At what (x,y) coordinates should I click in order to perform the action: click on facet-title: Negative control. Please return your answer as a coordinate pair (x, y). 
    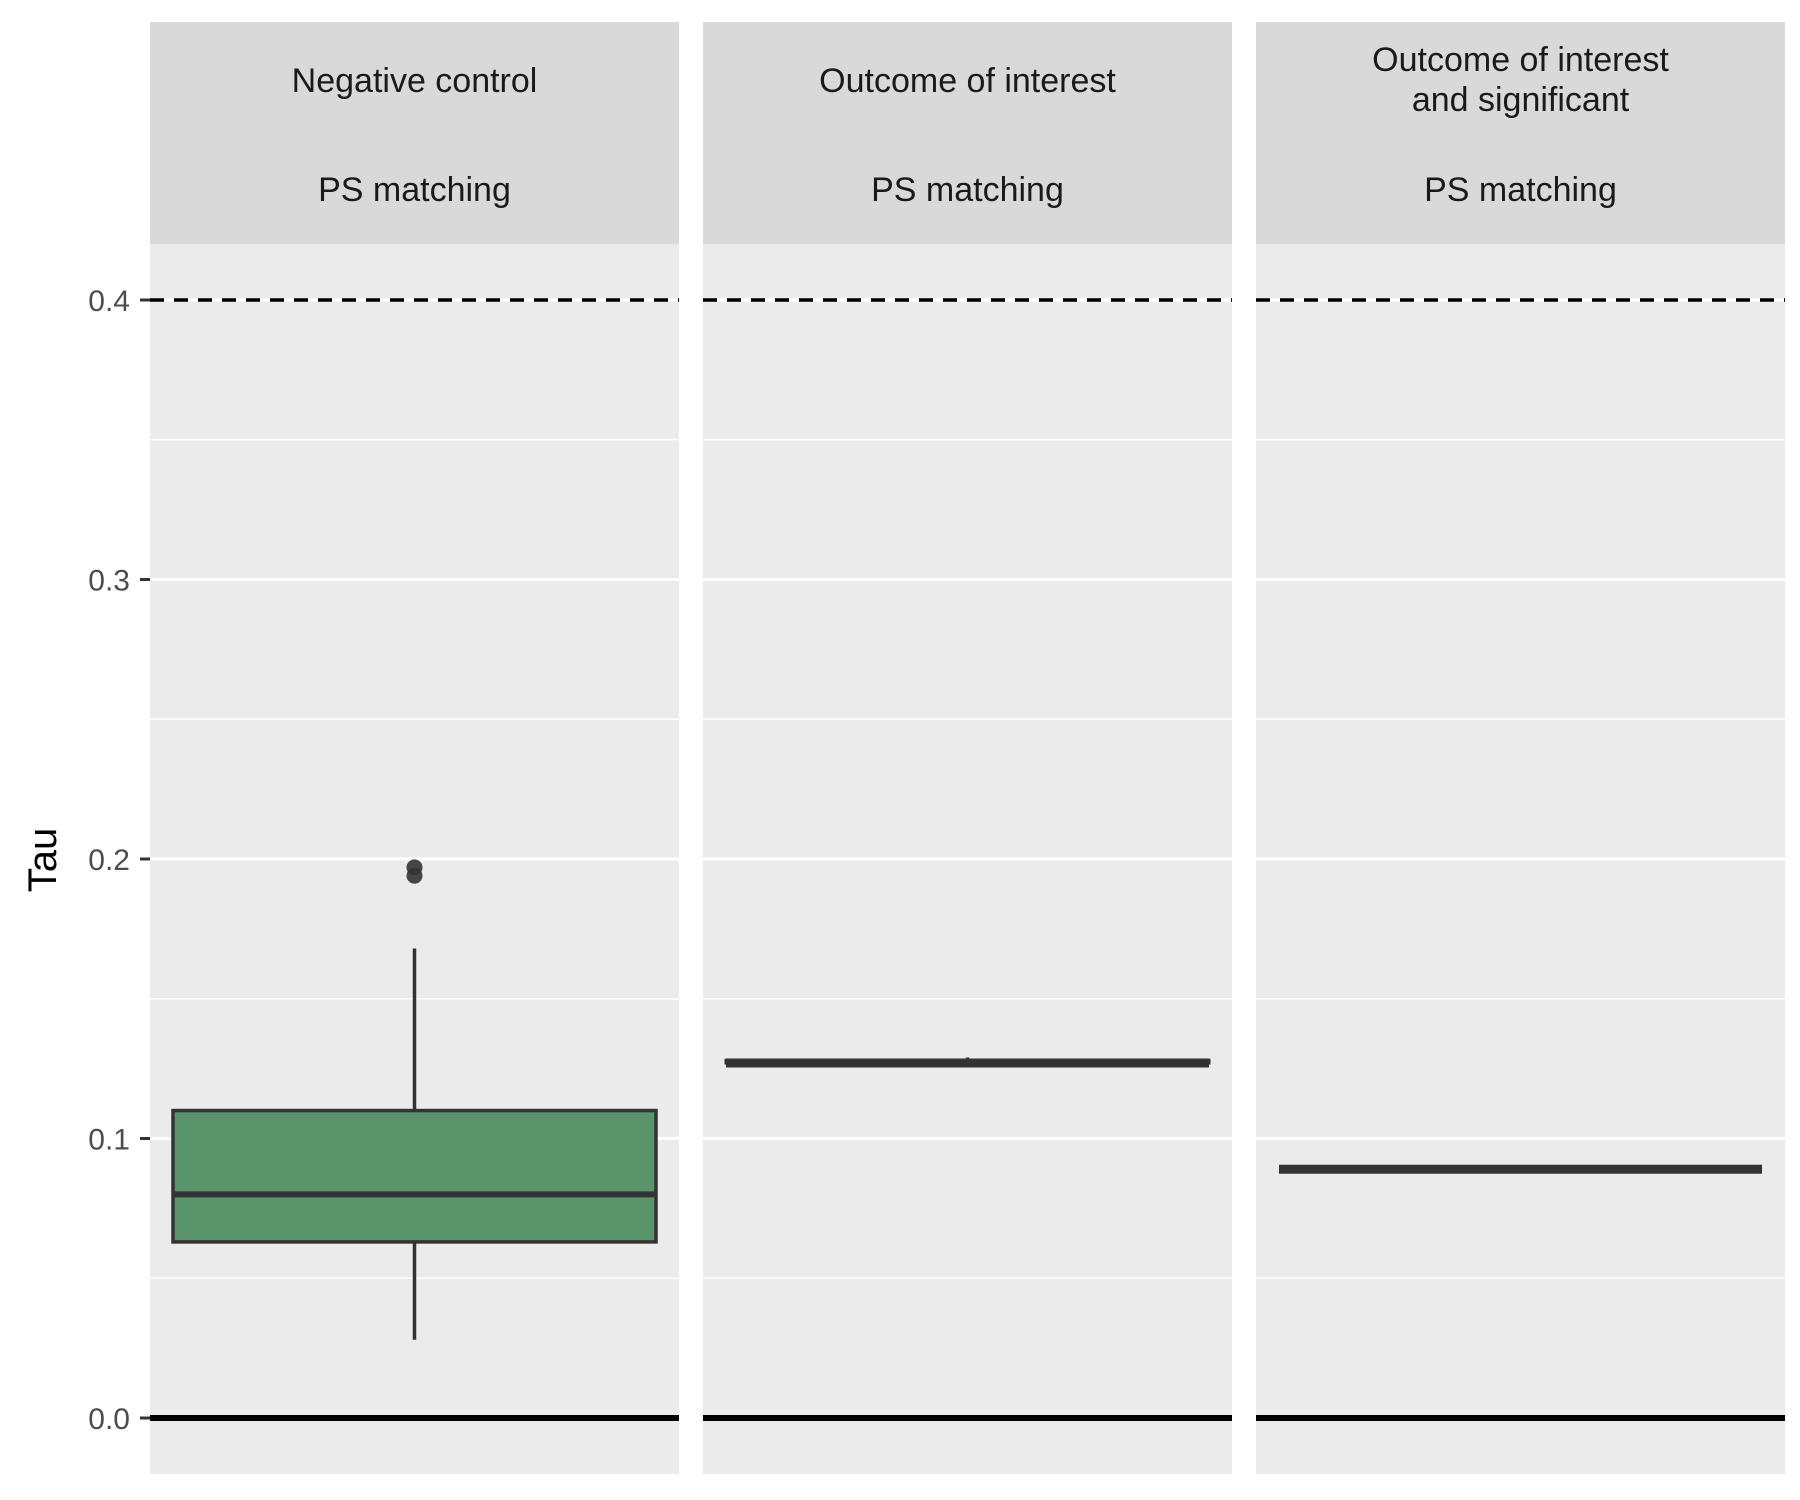
    Looking at the image, I should click on (415, 81).